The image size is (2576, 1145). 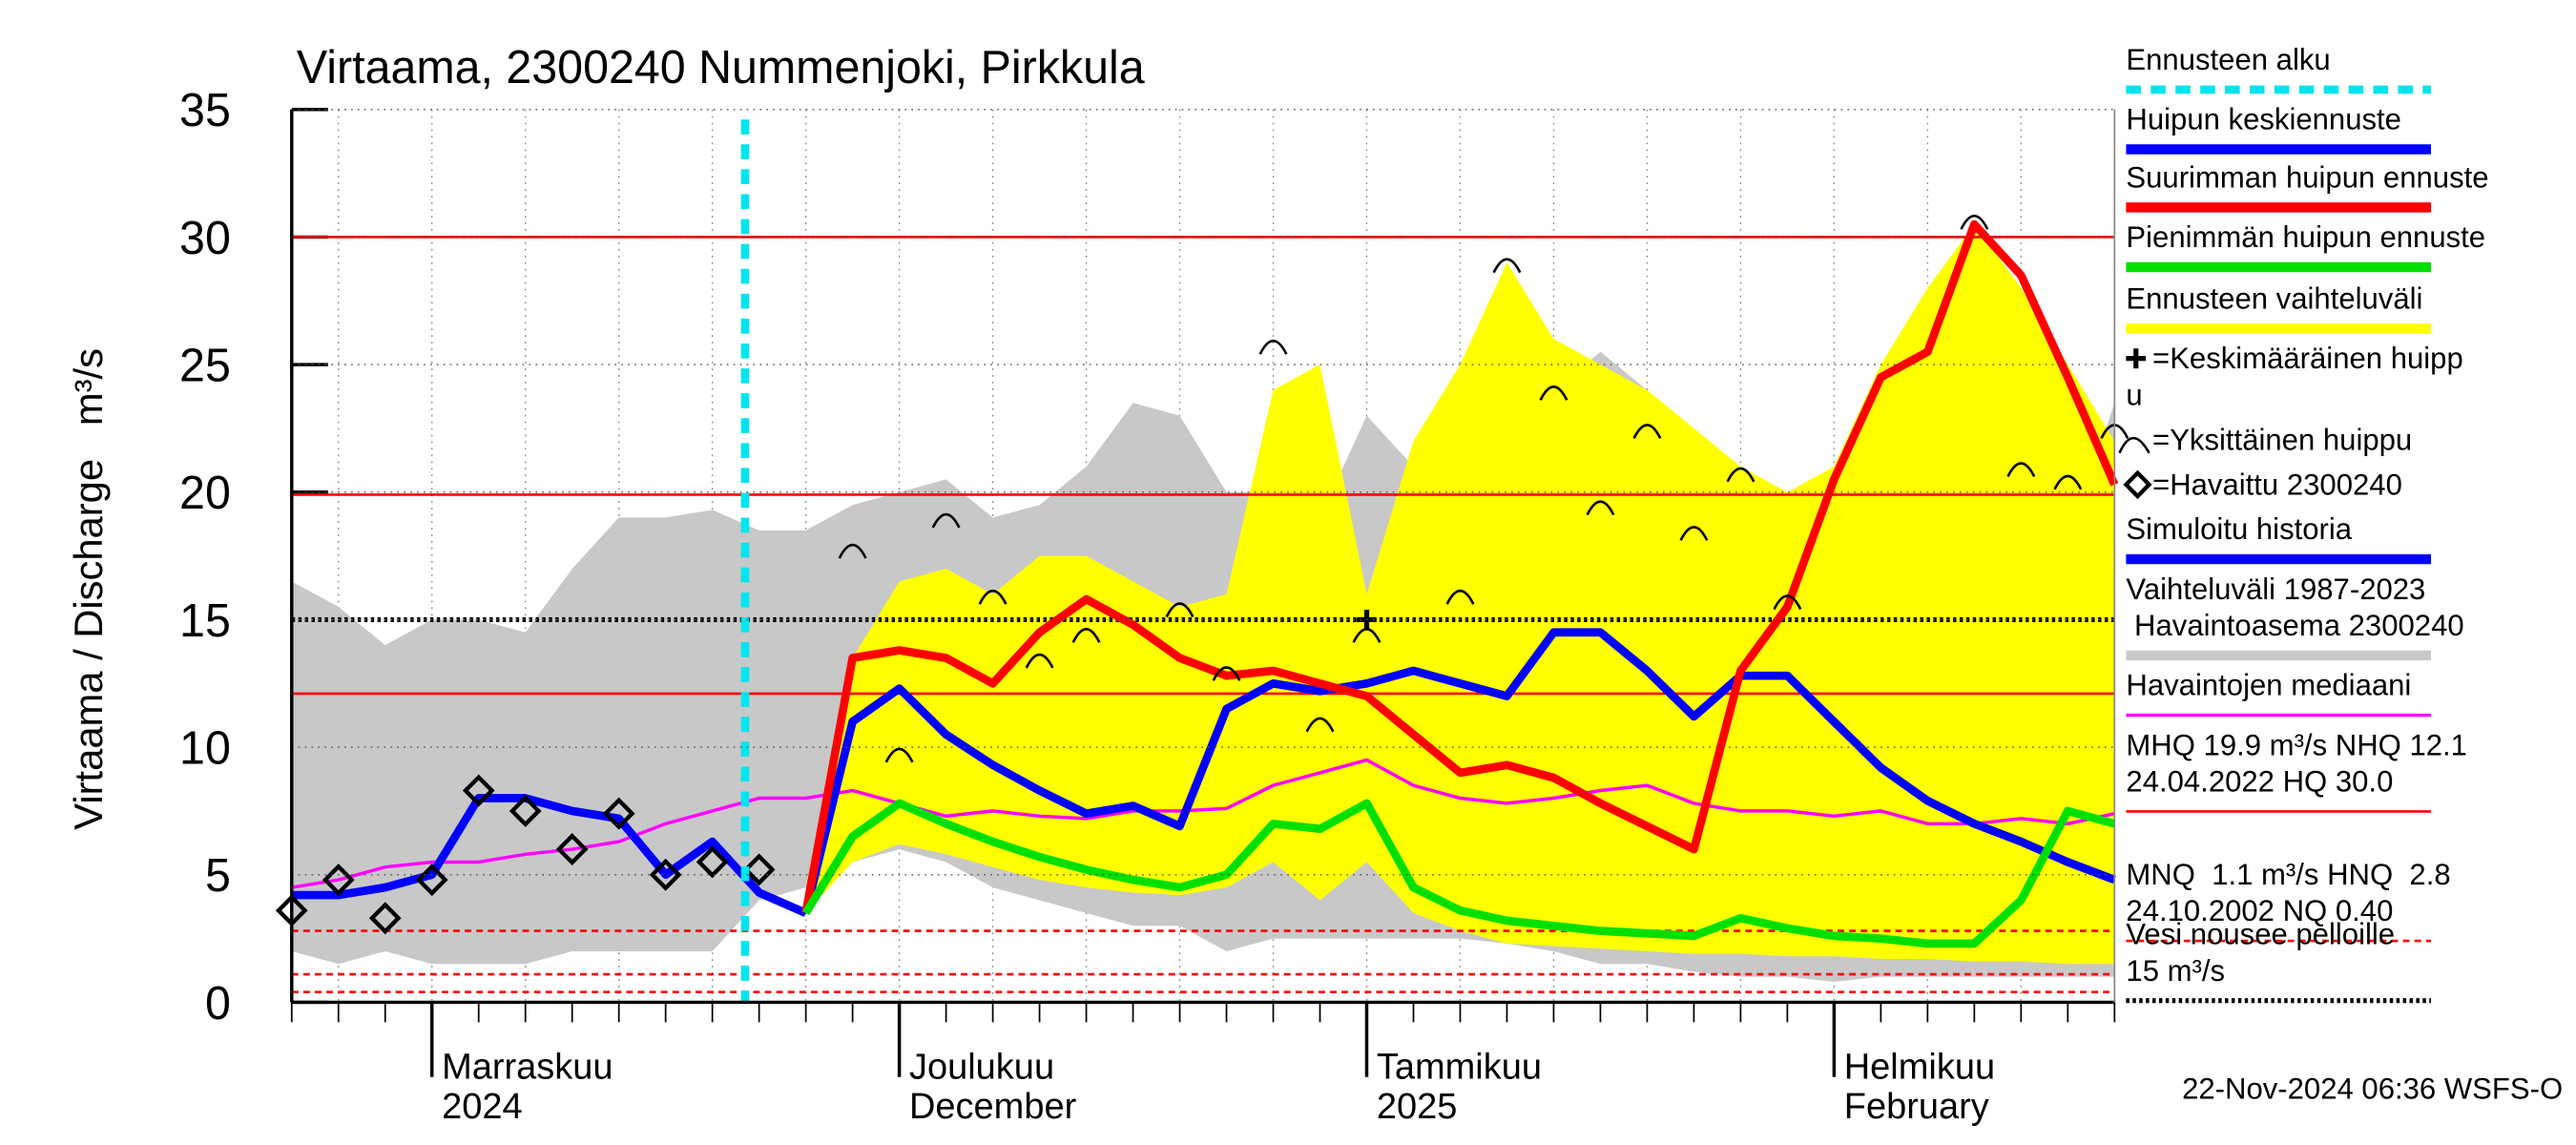 What do you see at coordinates (2268, 685) in the screenshot?
I see `legend-label: Havaintojen mediaani` at bounding box center [2268, 685].